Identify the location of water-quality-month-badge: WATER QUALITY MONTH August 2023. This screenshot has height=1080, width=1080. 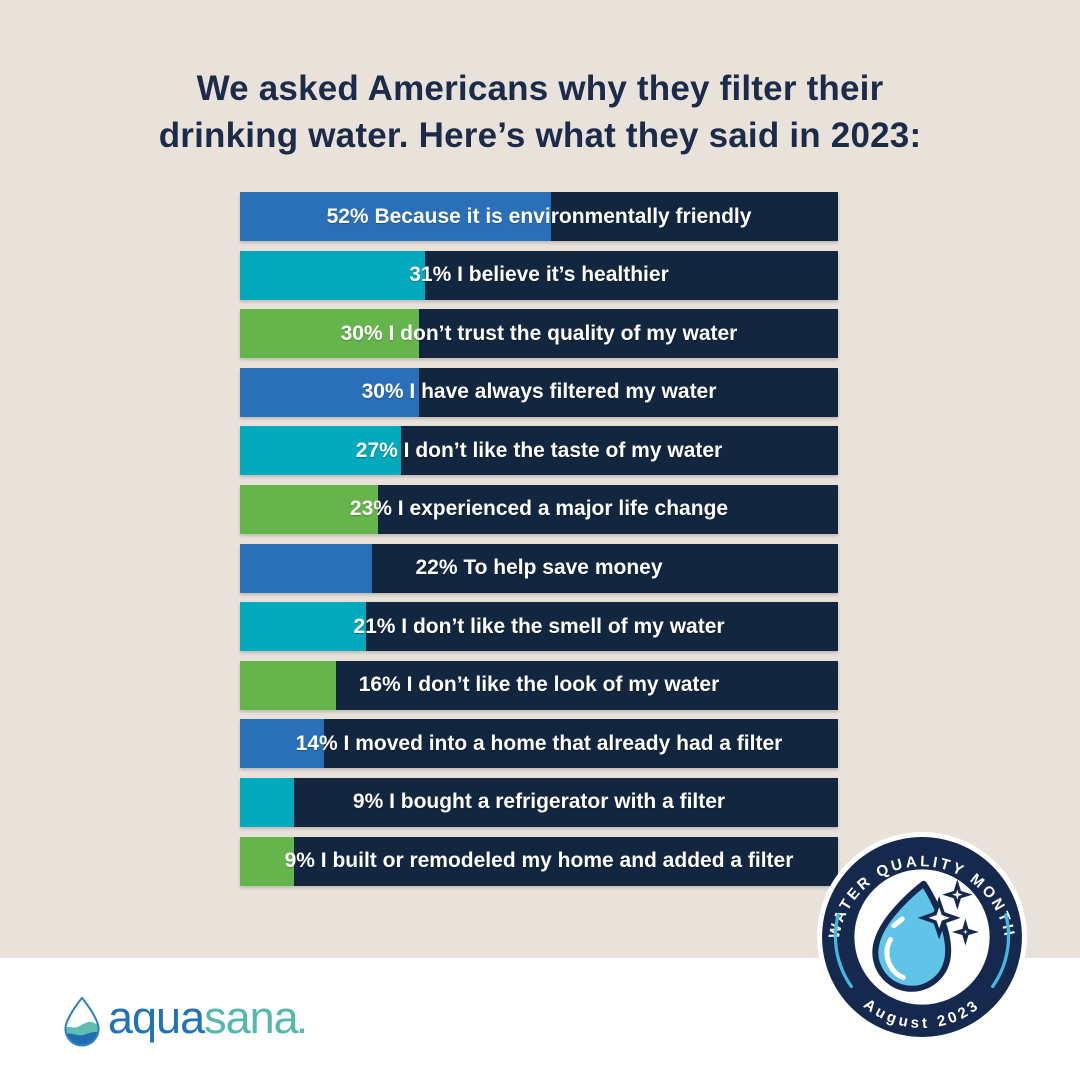
(922, 937).